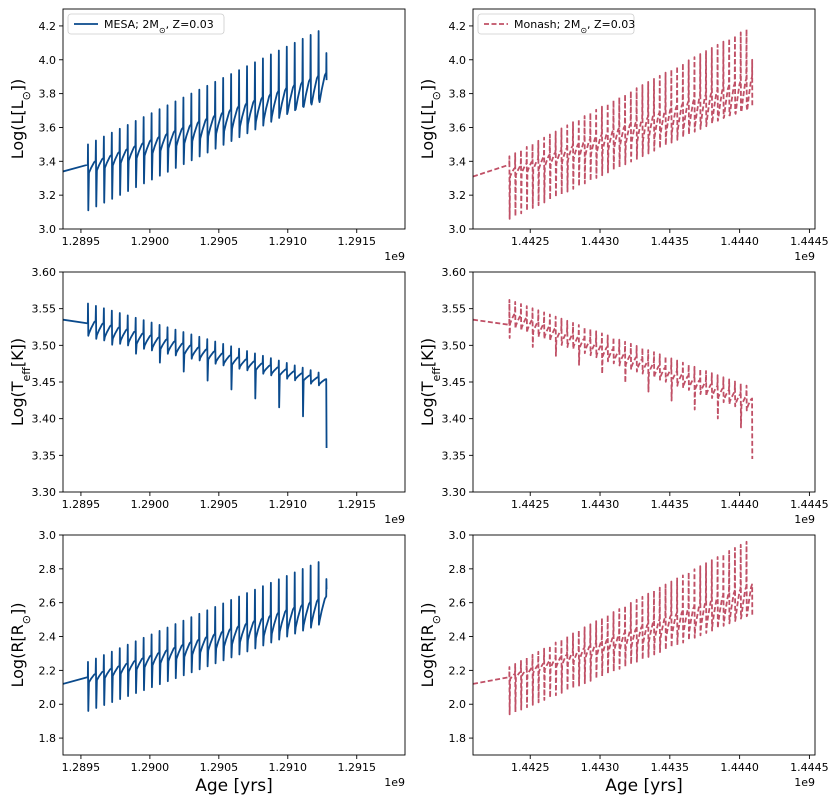 Image resolution: width=830 pixels, height=803 pixels. Describe the element at coordinates (458, 161) in the screenshot. I see `y-tick-label: 3.4` at that location.